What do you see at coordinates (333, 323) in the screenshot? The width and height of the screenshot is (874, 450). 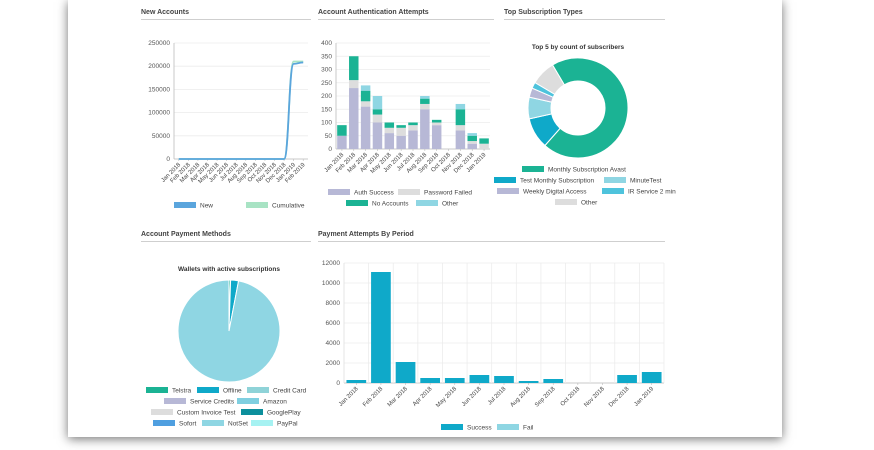 I see `payment-attempts-y-tick-label: 6000` at bounding box center [333, 323].